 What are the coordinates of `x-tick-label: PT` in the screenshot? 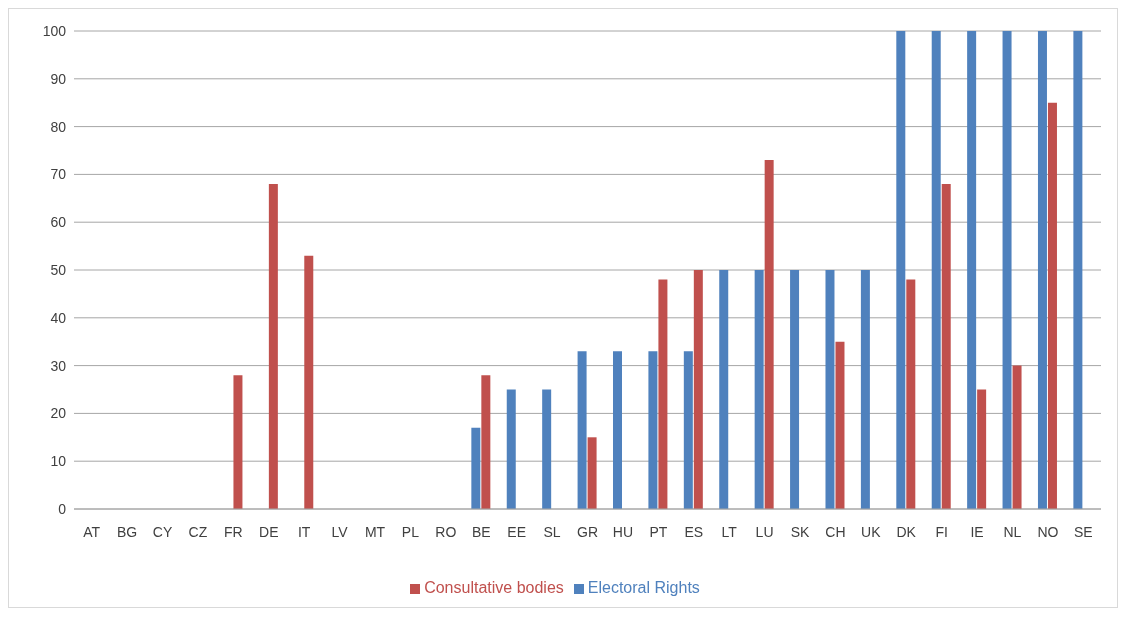 It's located at (658, 531).